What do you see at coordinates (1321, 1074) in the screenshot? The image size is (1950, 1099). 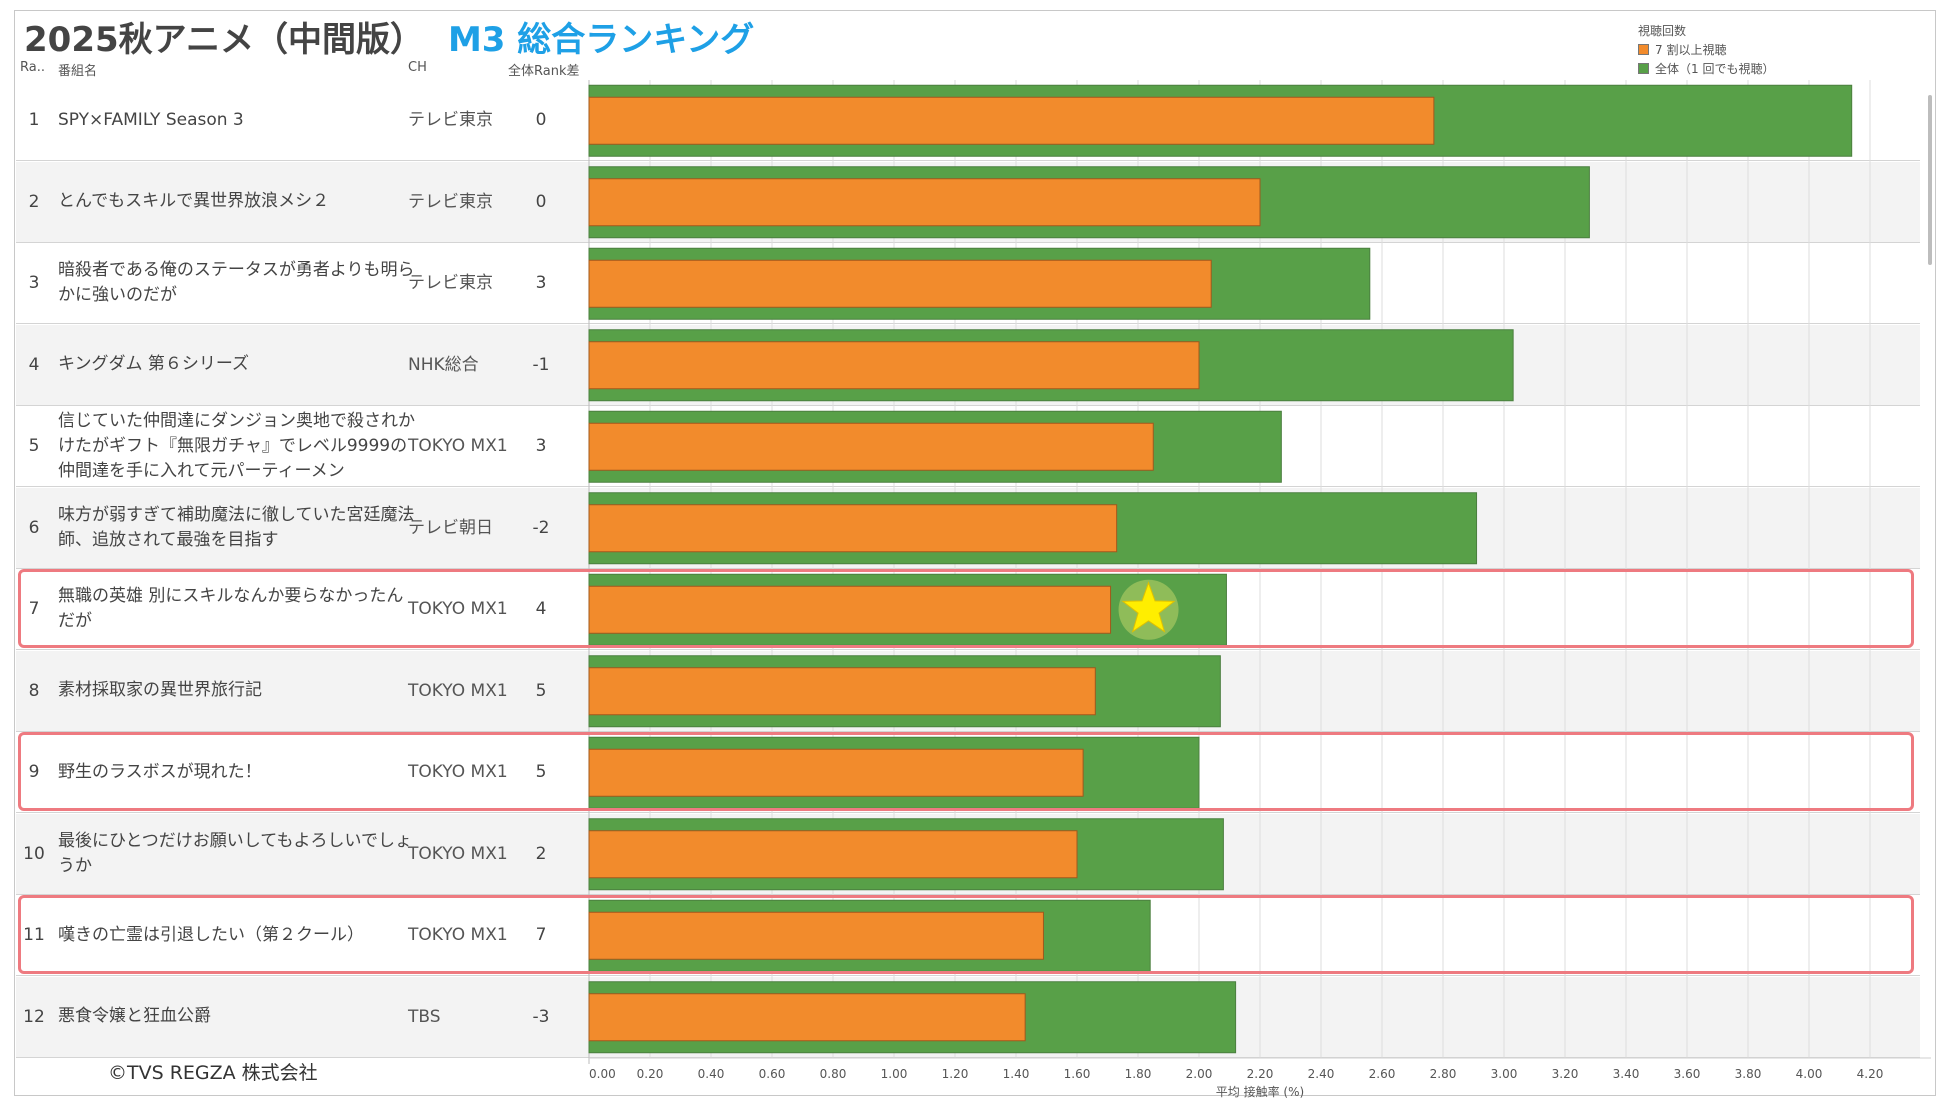 I see `x-tick-label: 2.40` at bounding box center [1321, 1074].